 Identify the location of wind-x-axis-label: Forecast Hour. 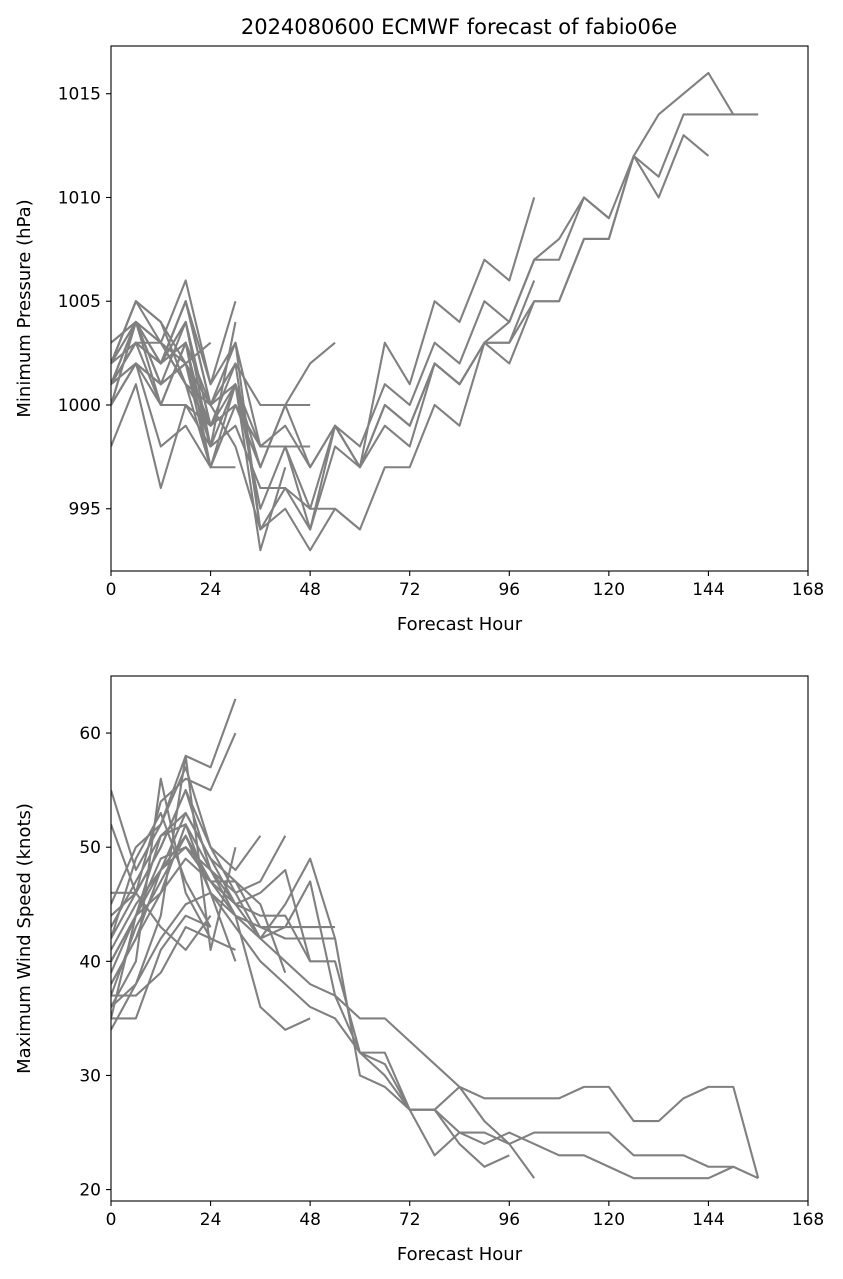
(460, 1254).